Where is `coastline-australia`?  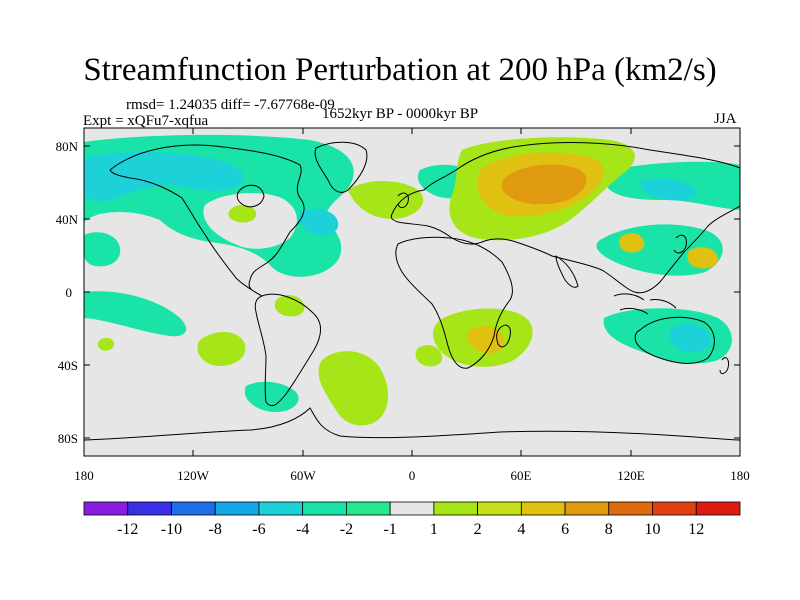 coastline-australia is located at coordinates (674, 340).